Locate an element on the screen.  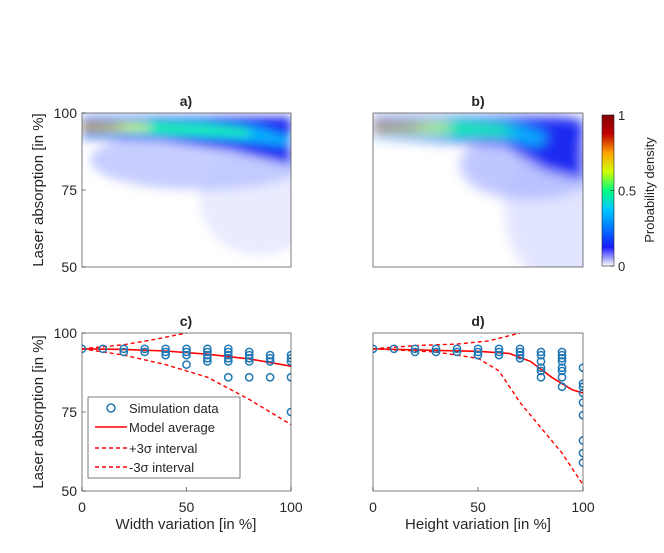
ytick-label-c: 50 is located at coordinates (69, 491).